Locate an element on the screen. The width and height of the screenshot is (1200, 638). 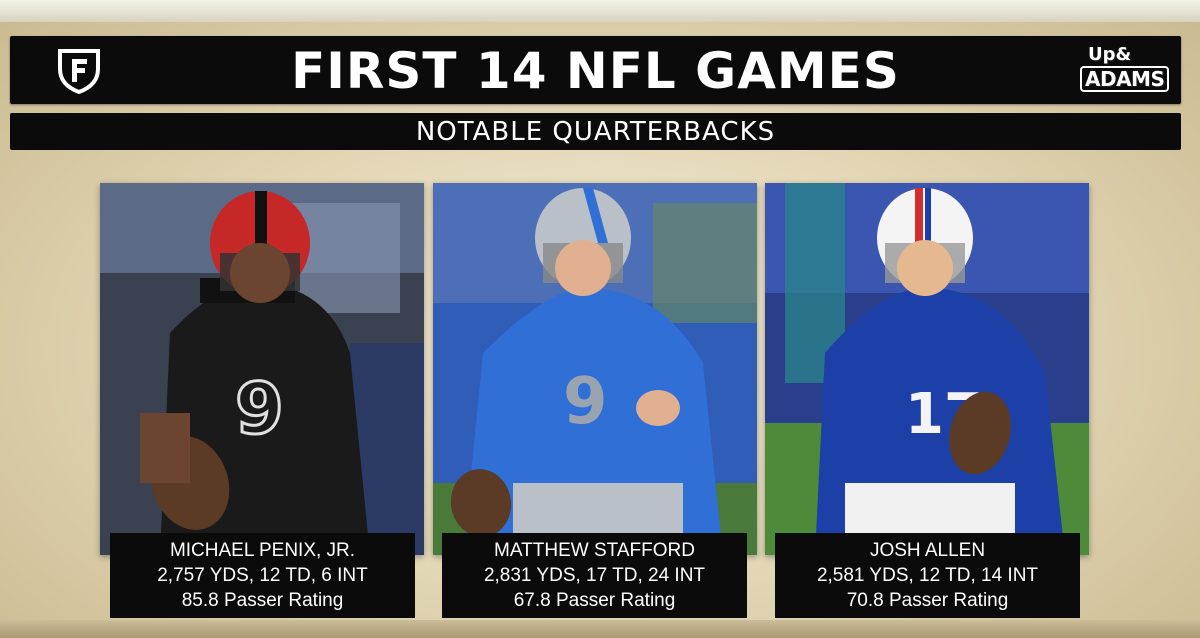
page-subtitle: NOTABLE QUARTERBACKS is located at coordinates (595, 132).